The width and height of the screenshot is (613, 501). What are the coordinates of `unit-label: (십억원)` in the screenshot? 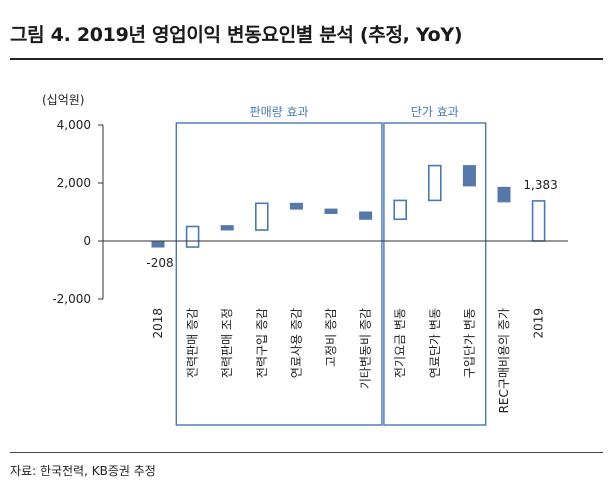 It's located at (63, 100).